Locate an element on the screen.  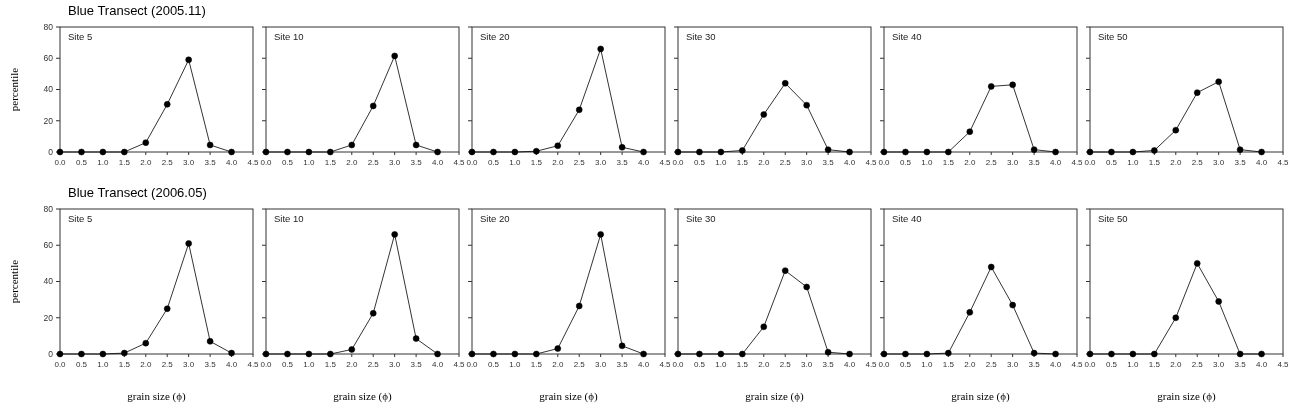
y-tick-label: 80 is located at coordinates (48, 26).